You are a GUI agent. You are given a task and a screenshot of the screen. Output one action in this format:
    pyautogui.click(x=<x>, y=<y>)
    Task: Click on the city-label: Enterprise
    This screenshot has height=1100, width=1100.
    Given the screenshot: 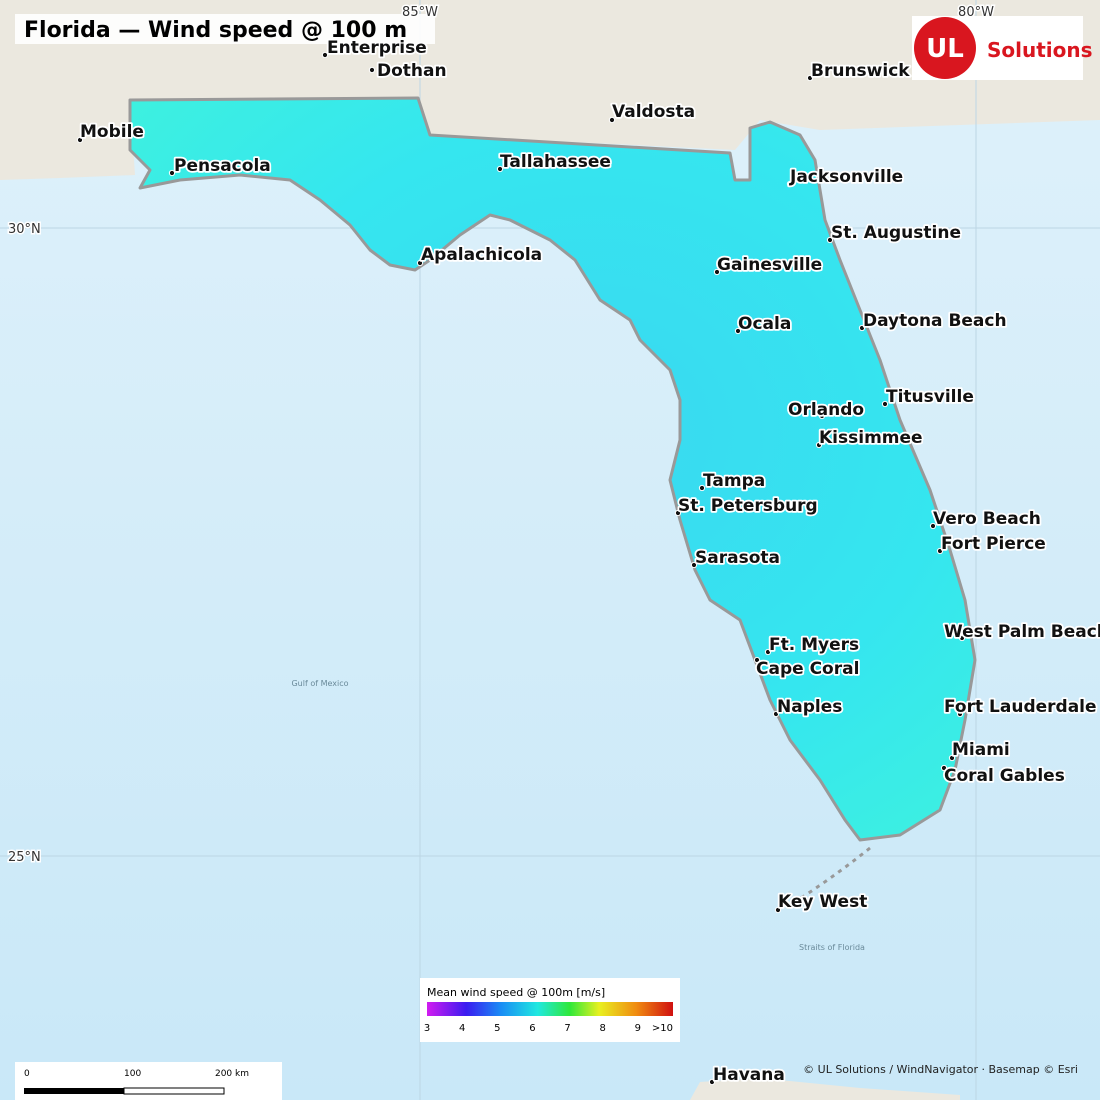 What is the action you would take?
    pyautogui.click(x=377, y=48)
    